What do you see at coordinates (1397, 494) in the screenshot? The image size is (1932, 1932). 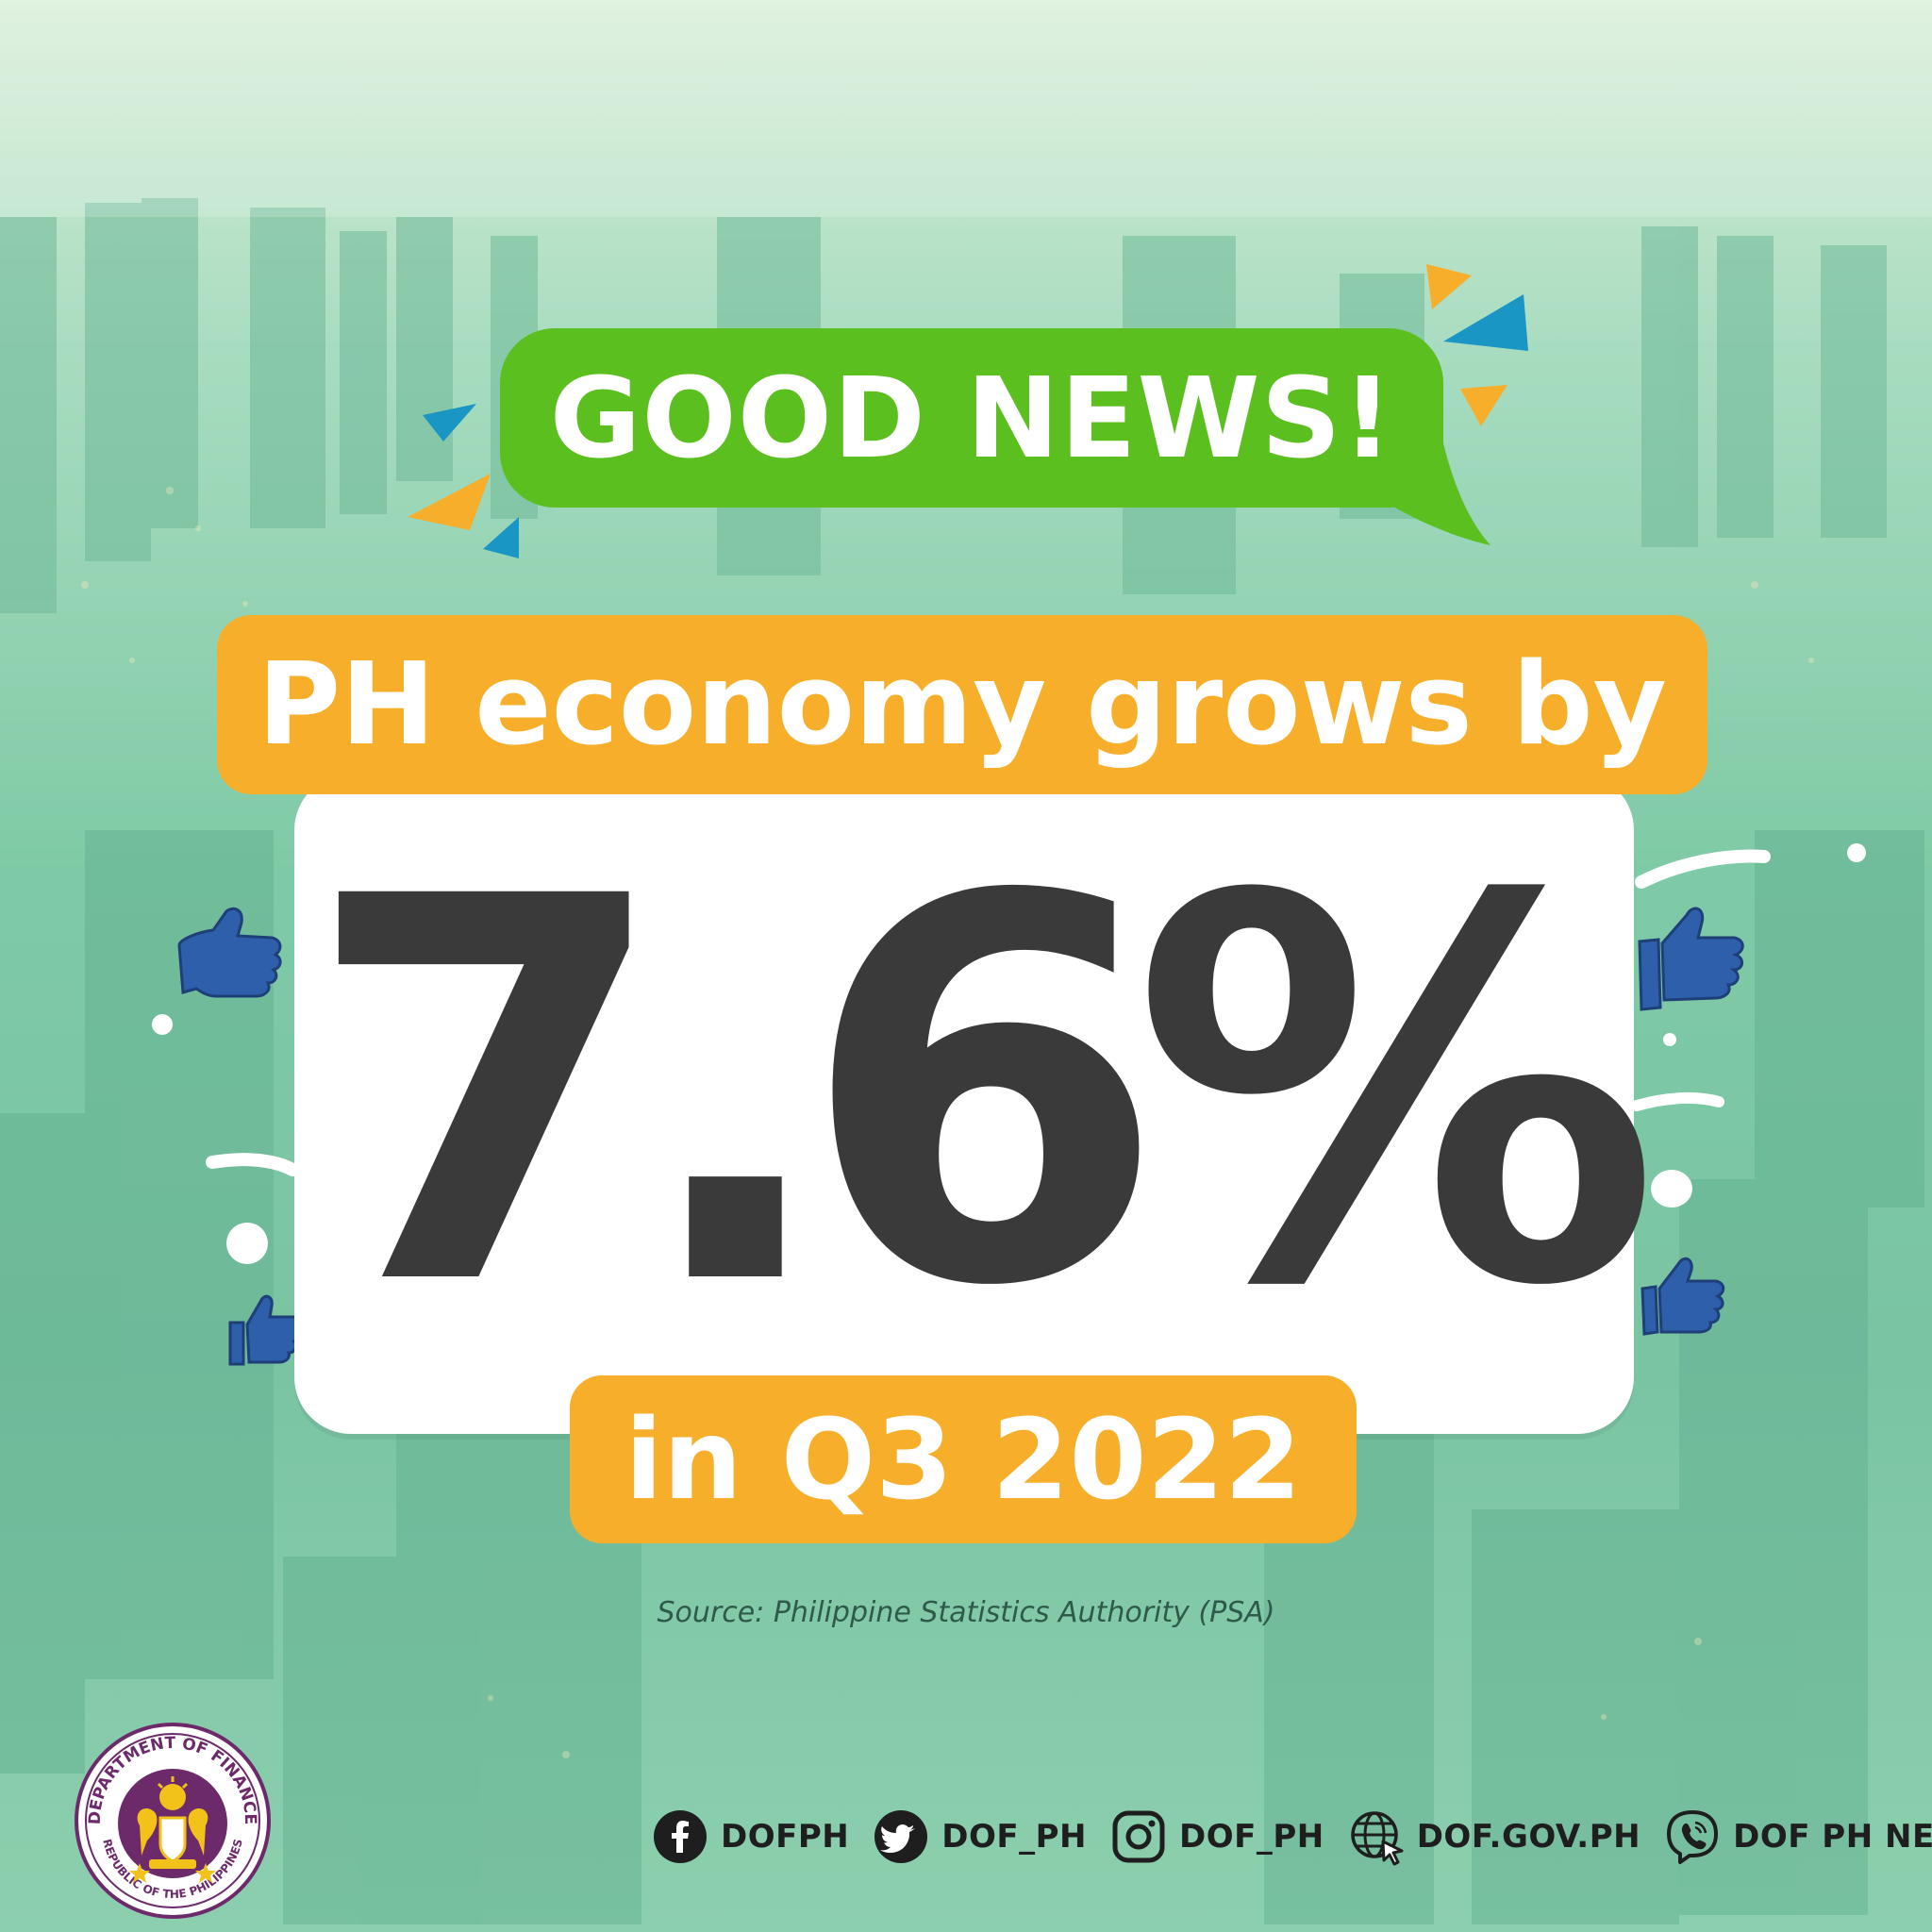 I see `bubble-tail` at bounding box center [1397, 494].